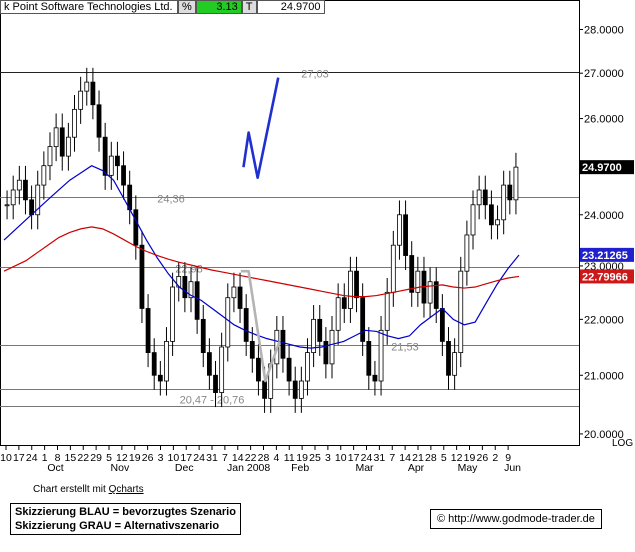  Describe the element at coordinates (218, 7) in the screenshot. I see `ticker-change: 3.13` at that location.